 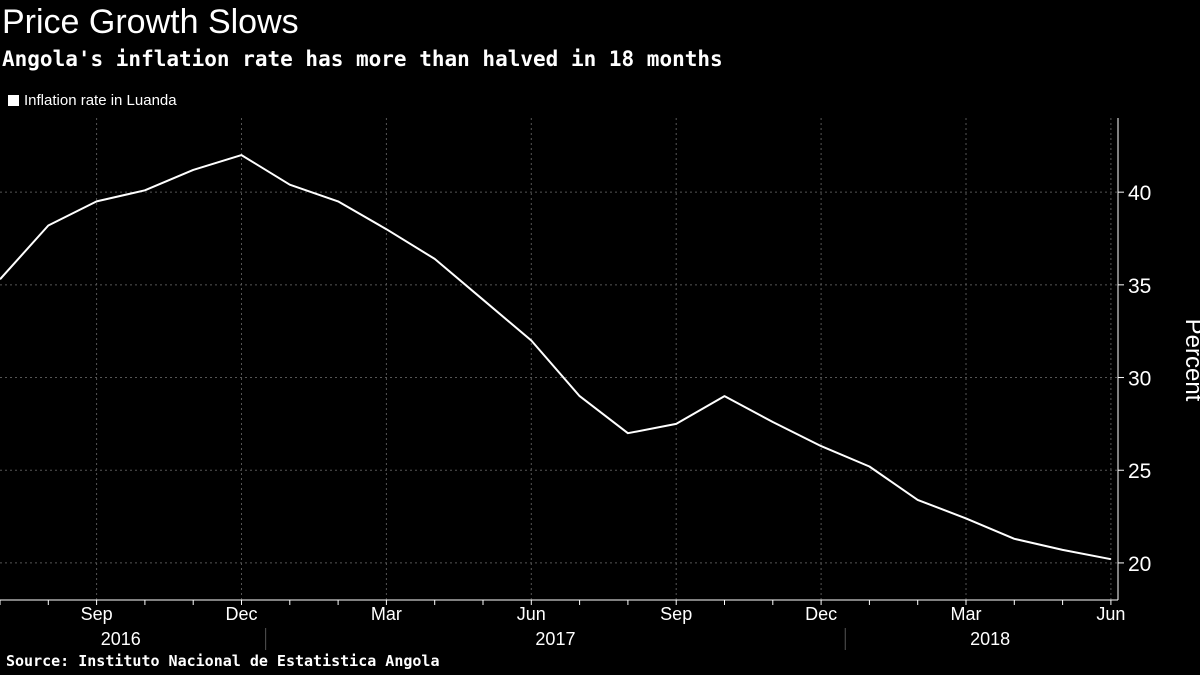 I want to click on y-tick-label: 20, so click(x=1139, y=564).